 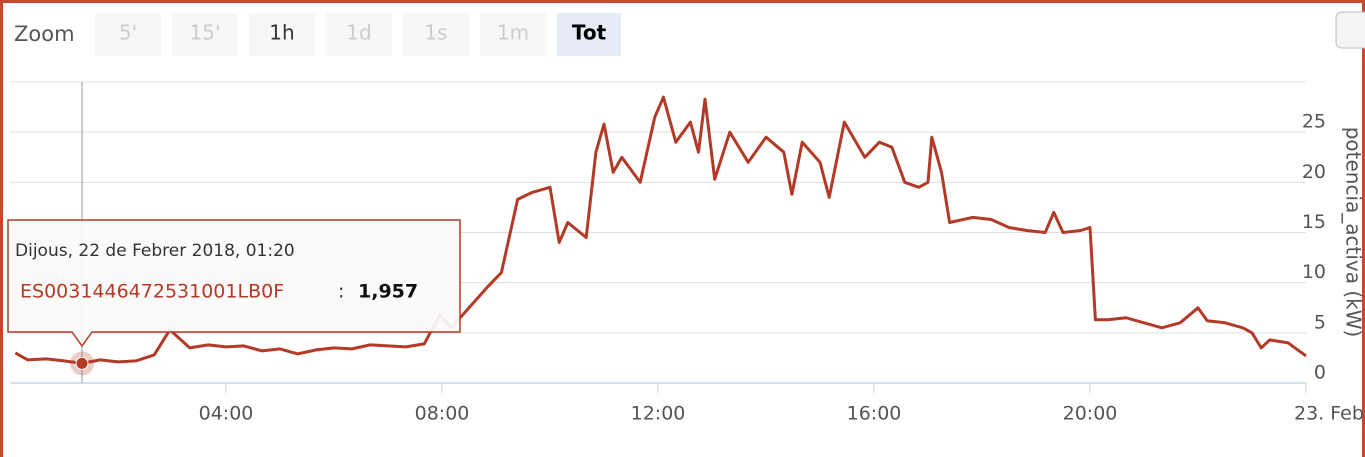 What do you see at coordinates (82, 363) in the screenshot?
I see `hover-point` at bounding box center [82, 363].